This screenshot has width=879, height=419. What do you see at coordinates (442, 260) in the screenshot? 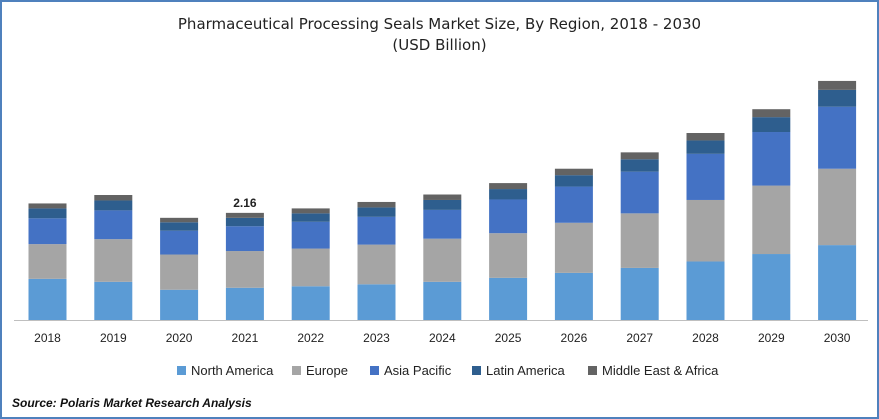
I see `bar-europe-2024` at bounding box center [442, 260].